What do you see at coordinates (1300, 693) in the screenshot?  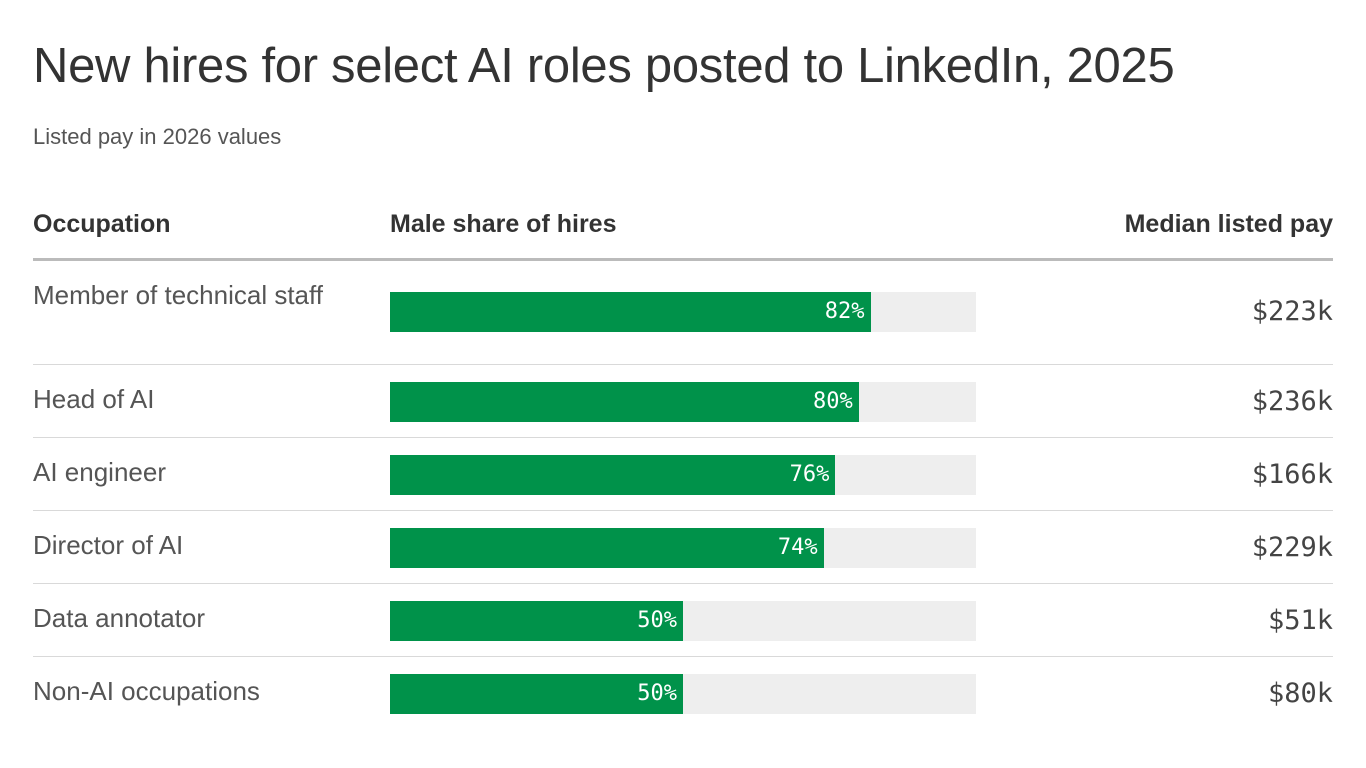 I see `median-pay-value: $80k` at bounding box center [1300, 693].